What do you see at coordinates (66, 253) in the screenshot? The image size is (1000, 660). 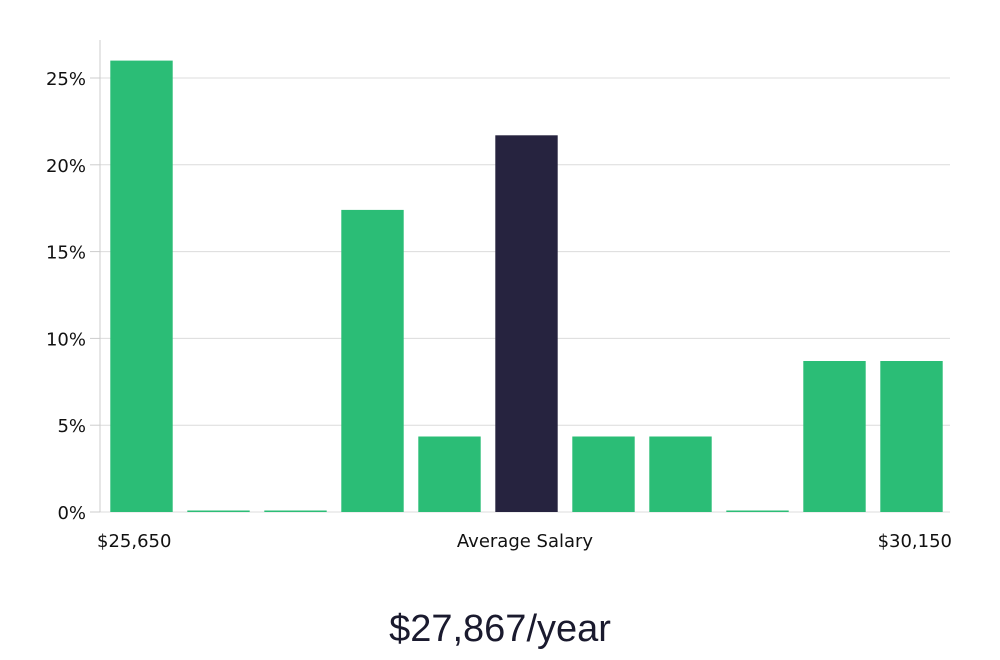 I see `y-tick-label: 15%` at bounding box center [66, 253].